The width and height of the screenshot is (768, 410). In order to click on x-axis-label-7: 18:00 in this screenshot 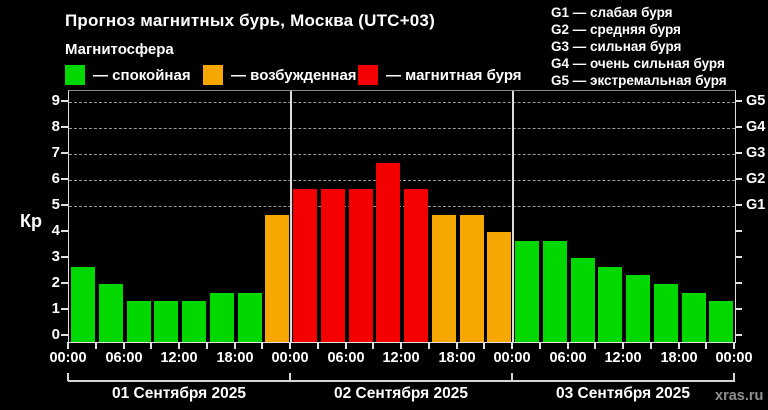, I will do `click(457, 358)`.